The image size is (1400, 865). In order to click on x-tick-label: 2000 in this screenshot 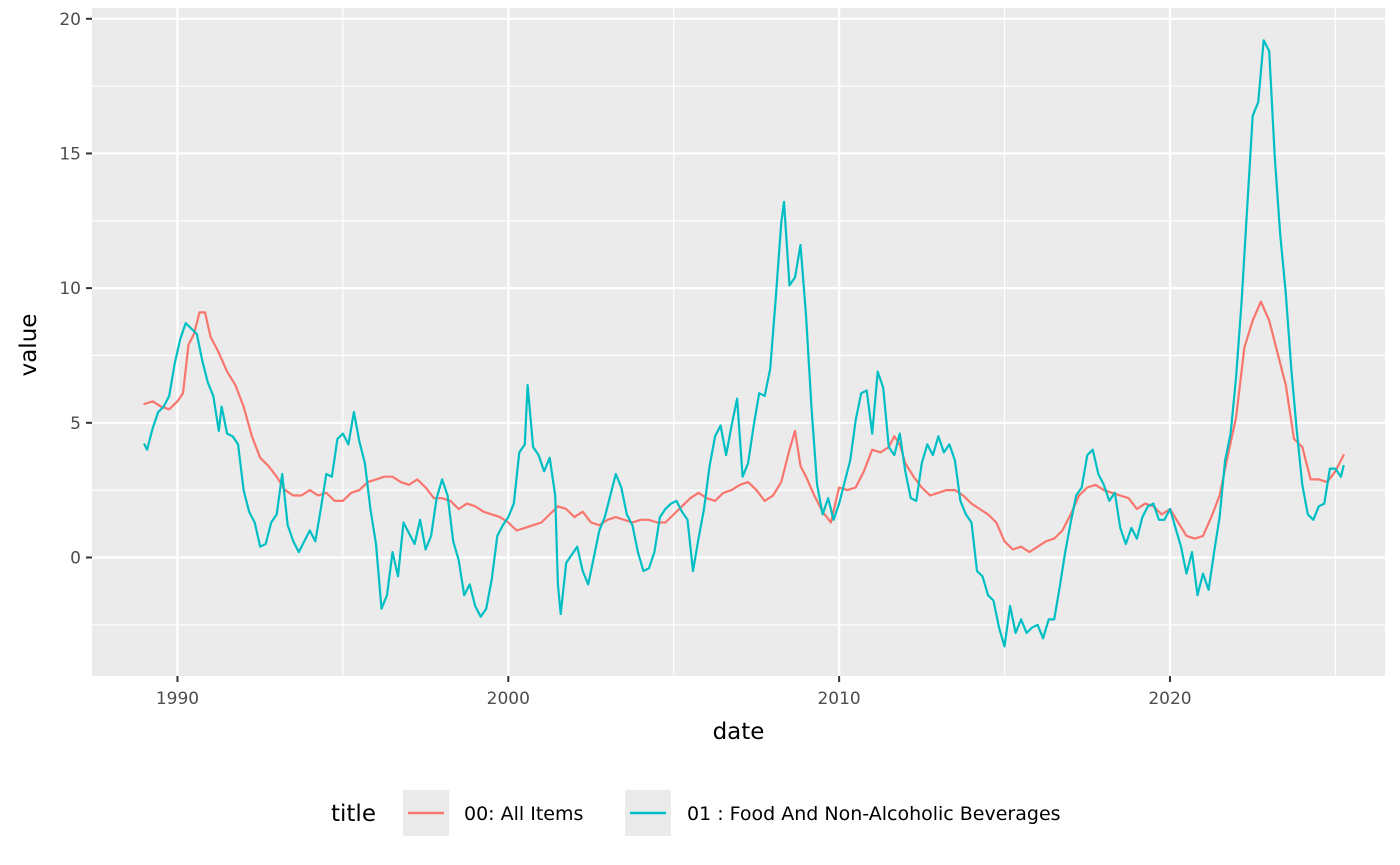, I will do `click(508, 699)`.